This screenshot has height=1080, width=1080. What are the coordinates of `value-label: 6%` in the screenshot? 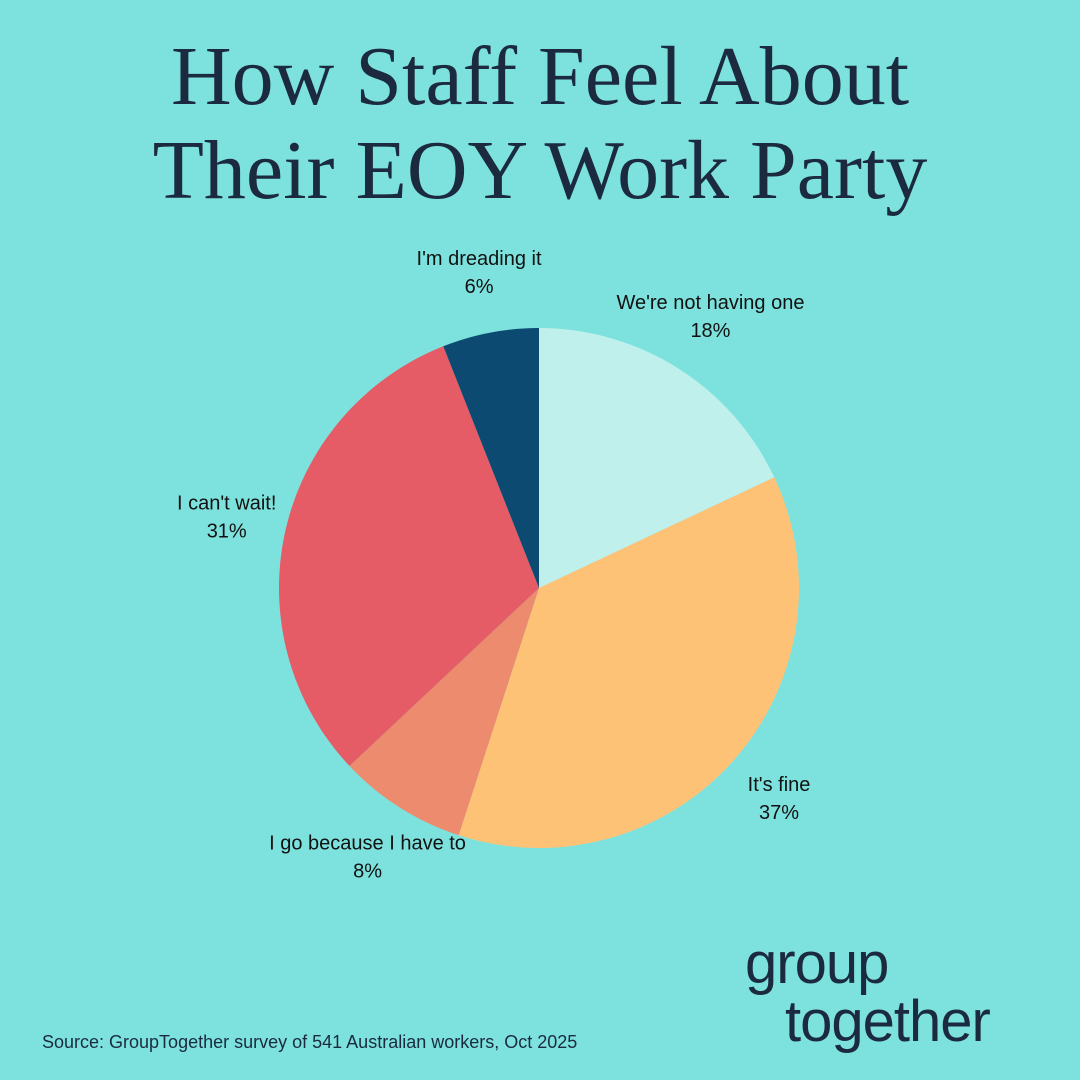 It's located at (479, 287).